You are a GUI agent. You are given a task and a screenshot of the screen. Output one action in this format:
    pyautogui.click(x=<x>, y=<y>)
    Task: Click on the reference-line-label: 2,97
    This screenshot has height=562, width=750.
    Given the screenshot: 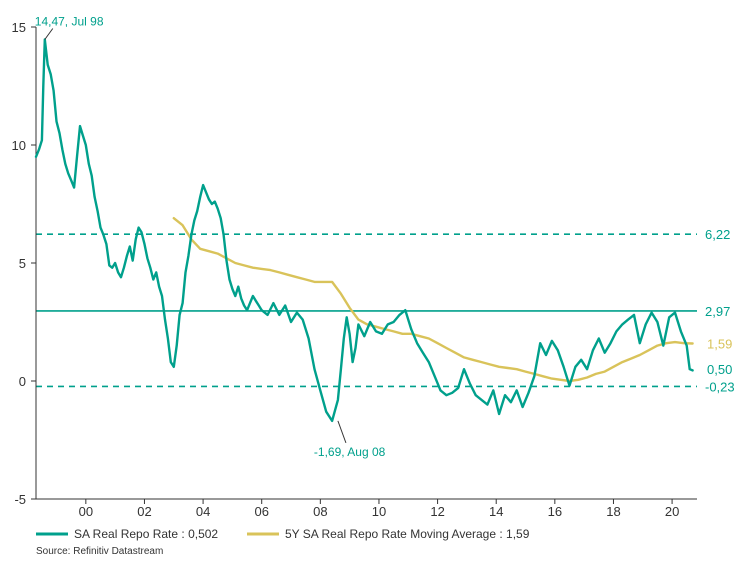 What is the action you would take?
    pyautogui.click(x=717, y=311)
    